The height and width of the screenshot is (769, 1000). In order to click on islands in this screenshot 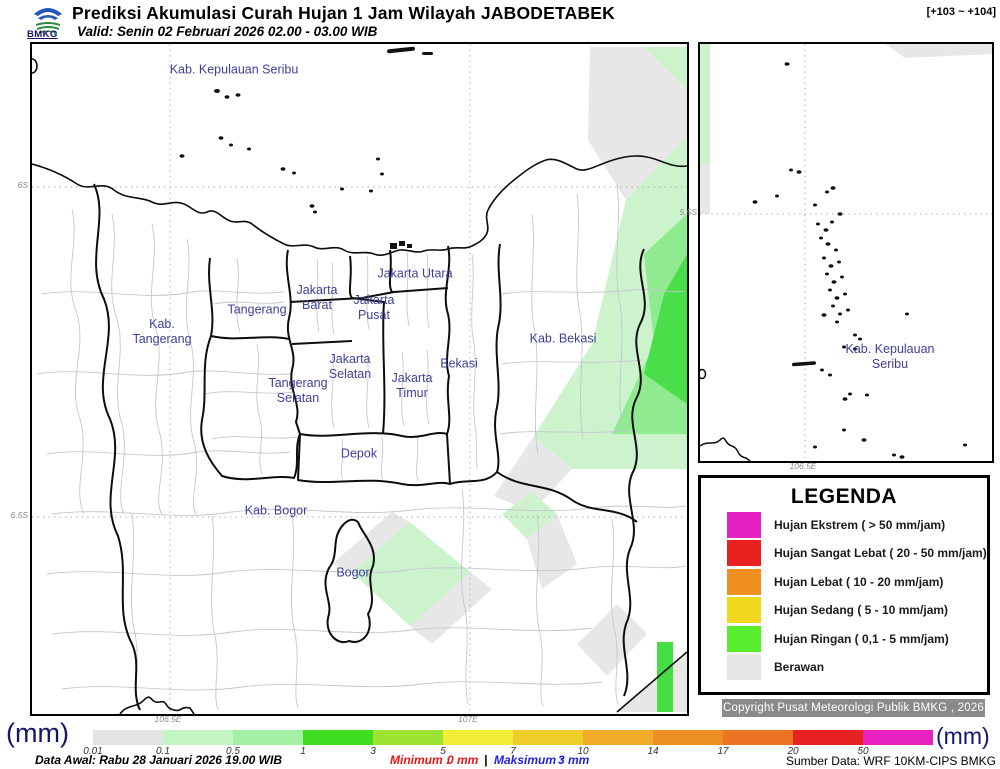, I will do `click(306, 147)`.